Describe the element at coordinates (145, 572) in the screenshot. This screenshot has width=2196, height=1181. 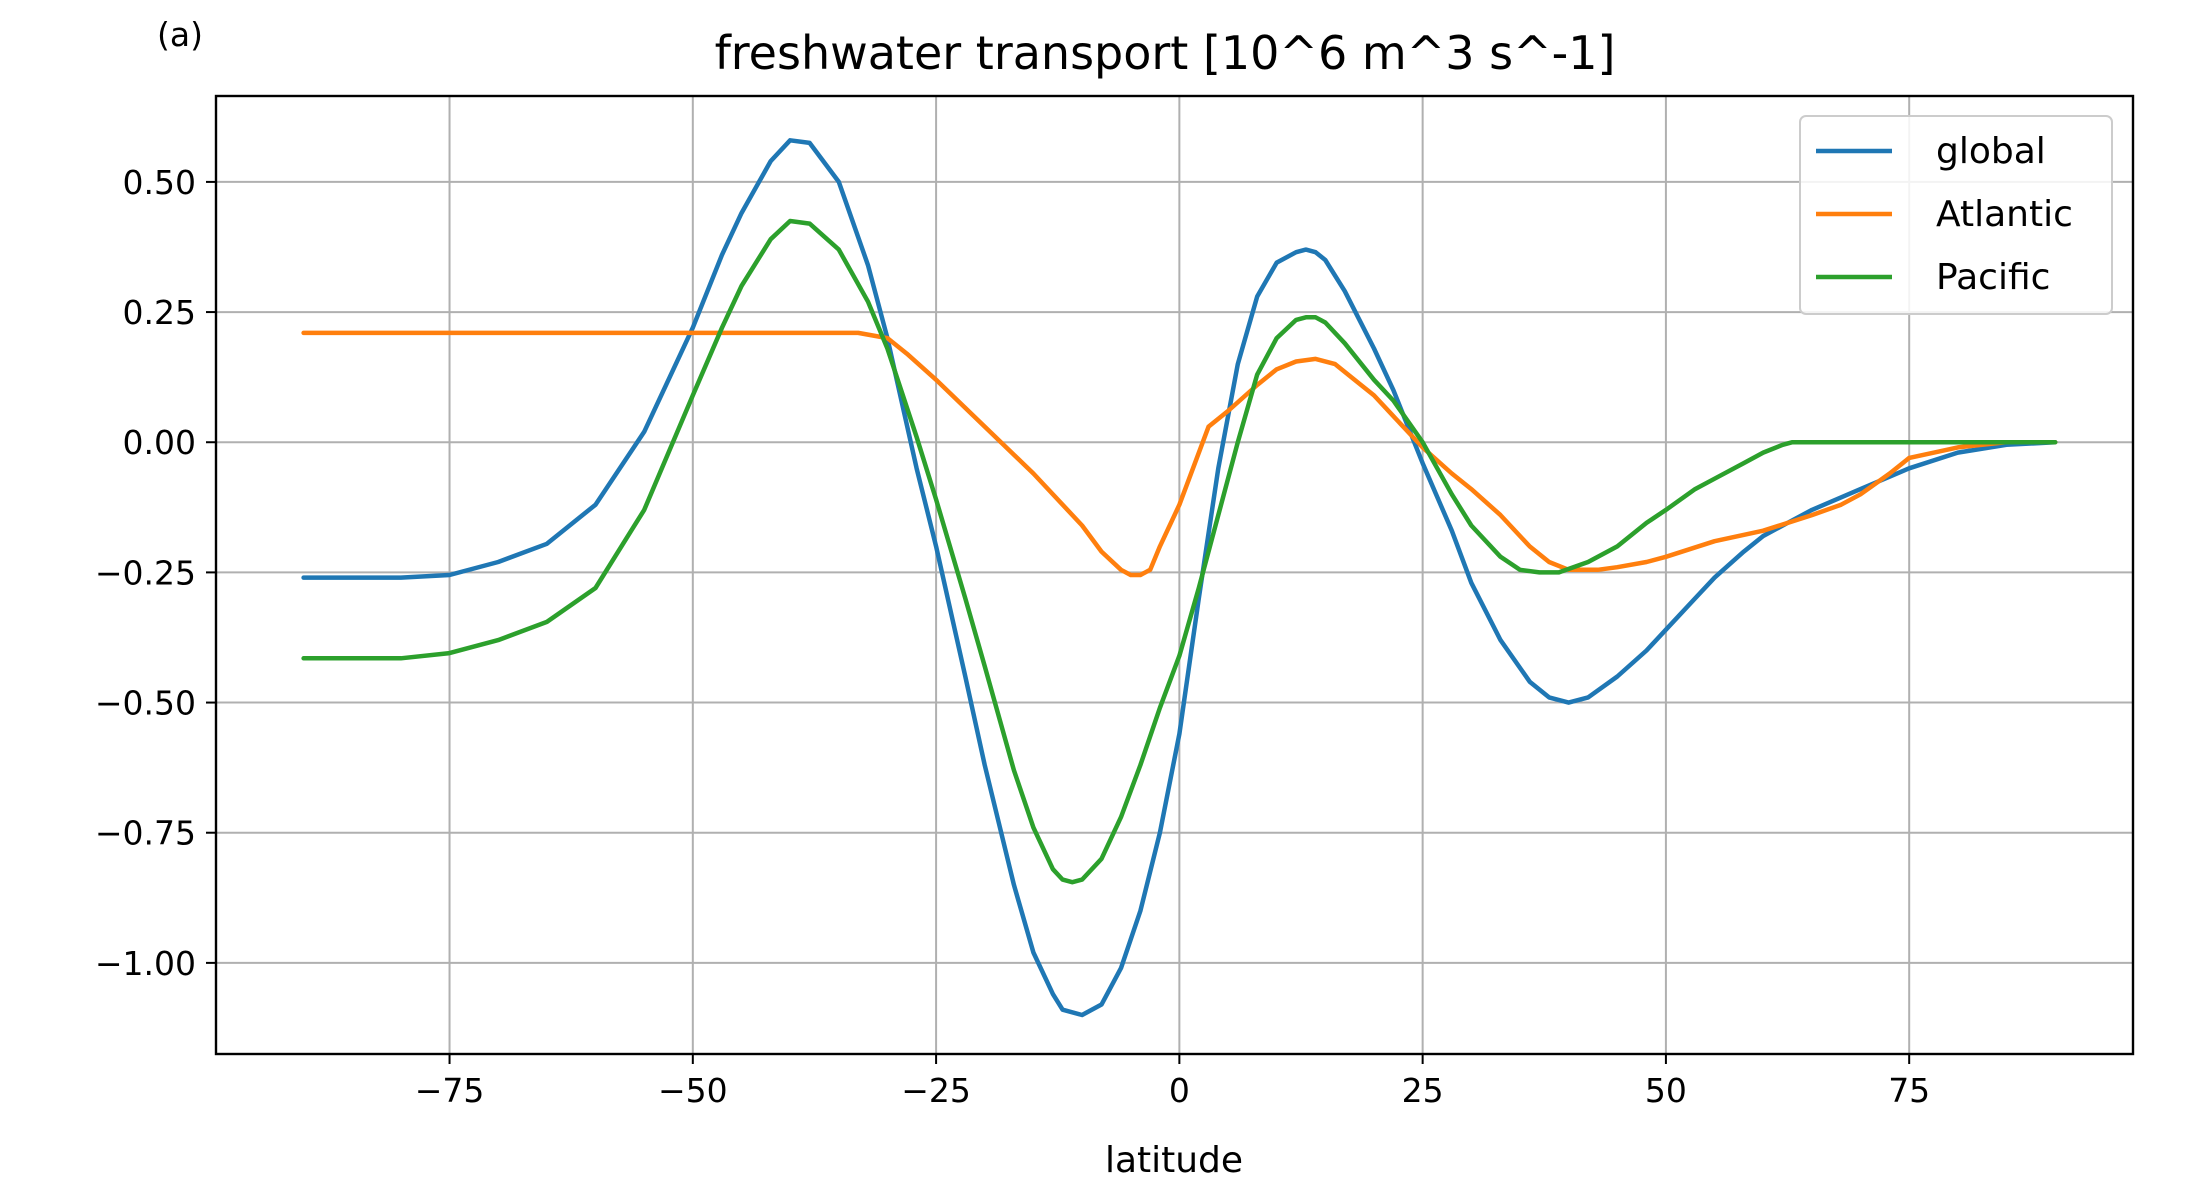
I see `y-tick-label: −0.25` at that location.